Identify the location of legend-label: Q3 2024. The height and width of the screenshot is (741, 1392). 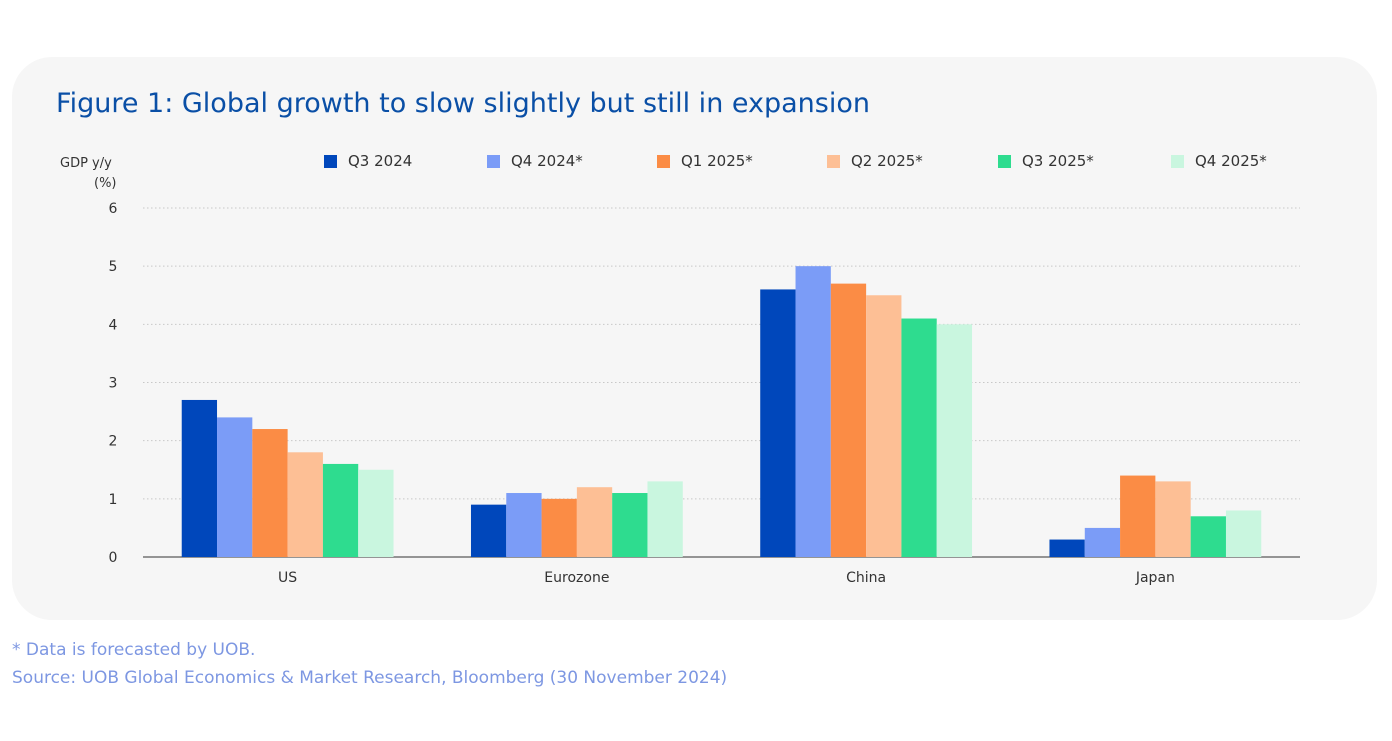
(380, 161).